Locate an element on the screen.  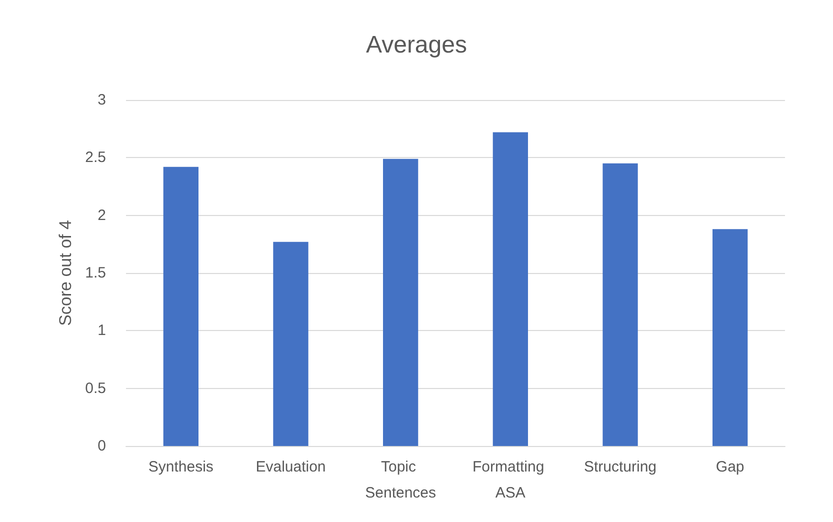
x-tick-label: Structuring is located at coordinates (620, 467).